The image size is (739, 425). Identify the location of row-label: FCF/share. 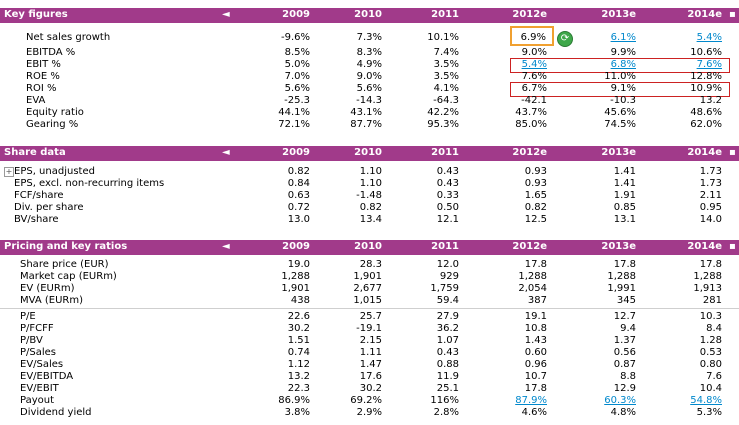
(39, 195).